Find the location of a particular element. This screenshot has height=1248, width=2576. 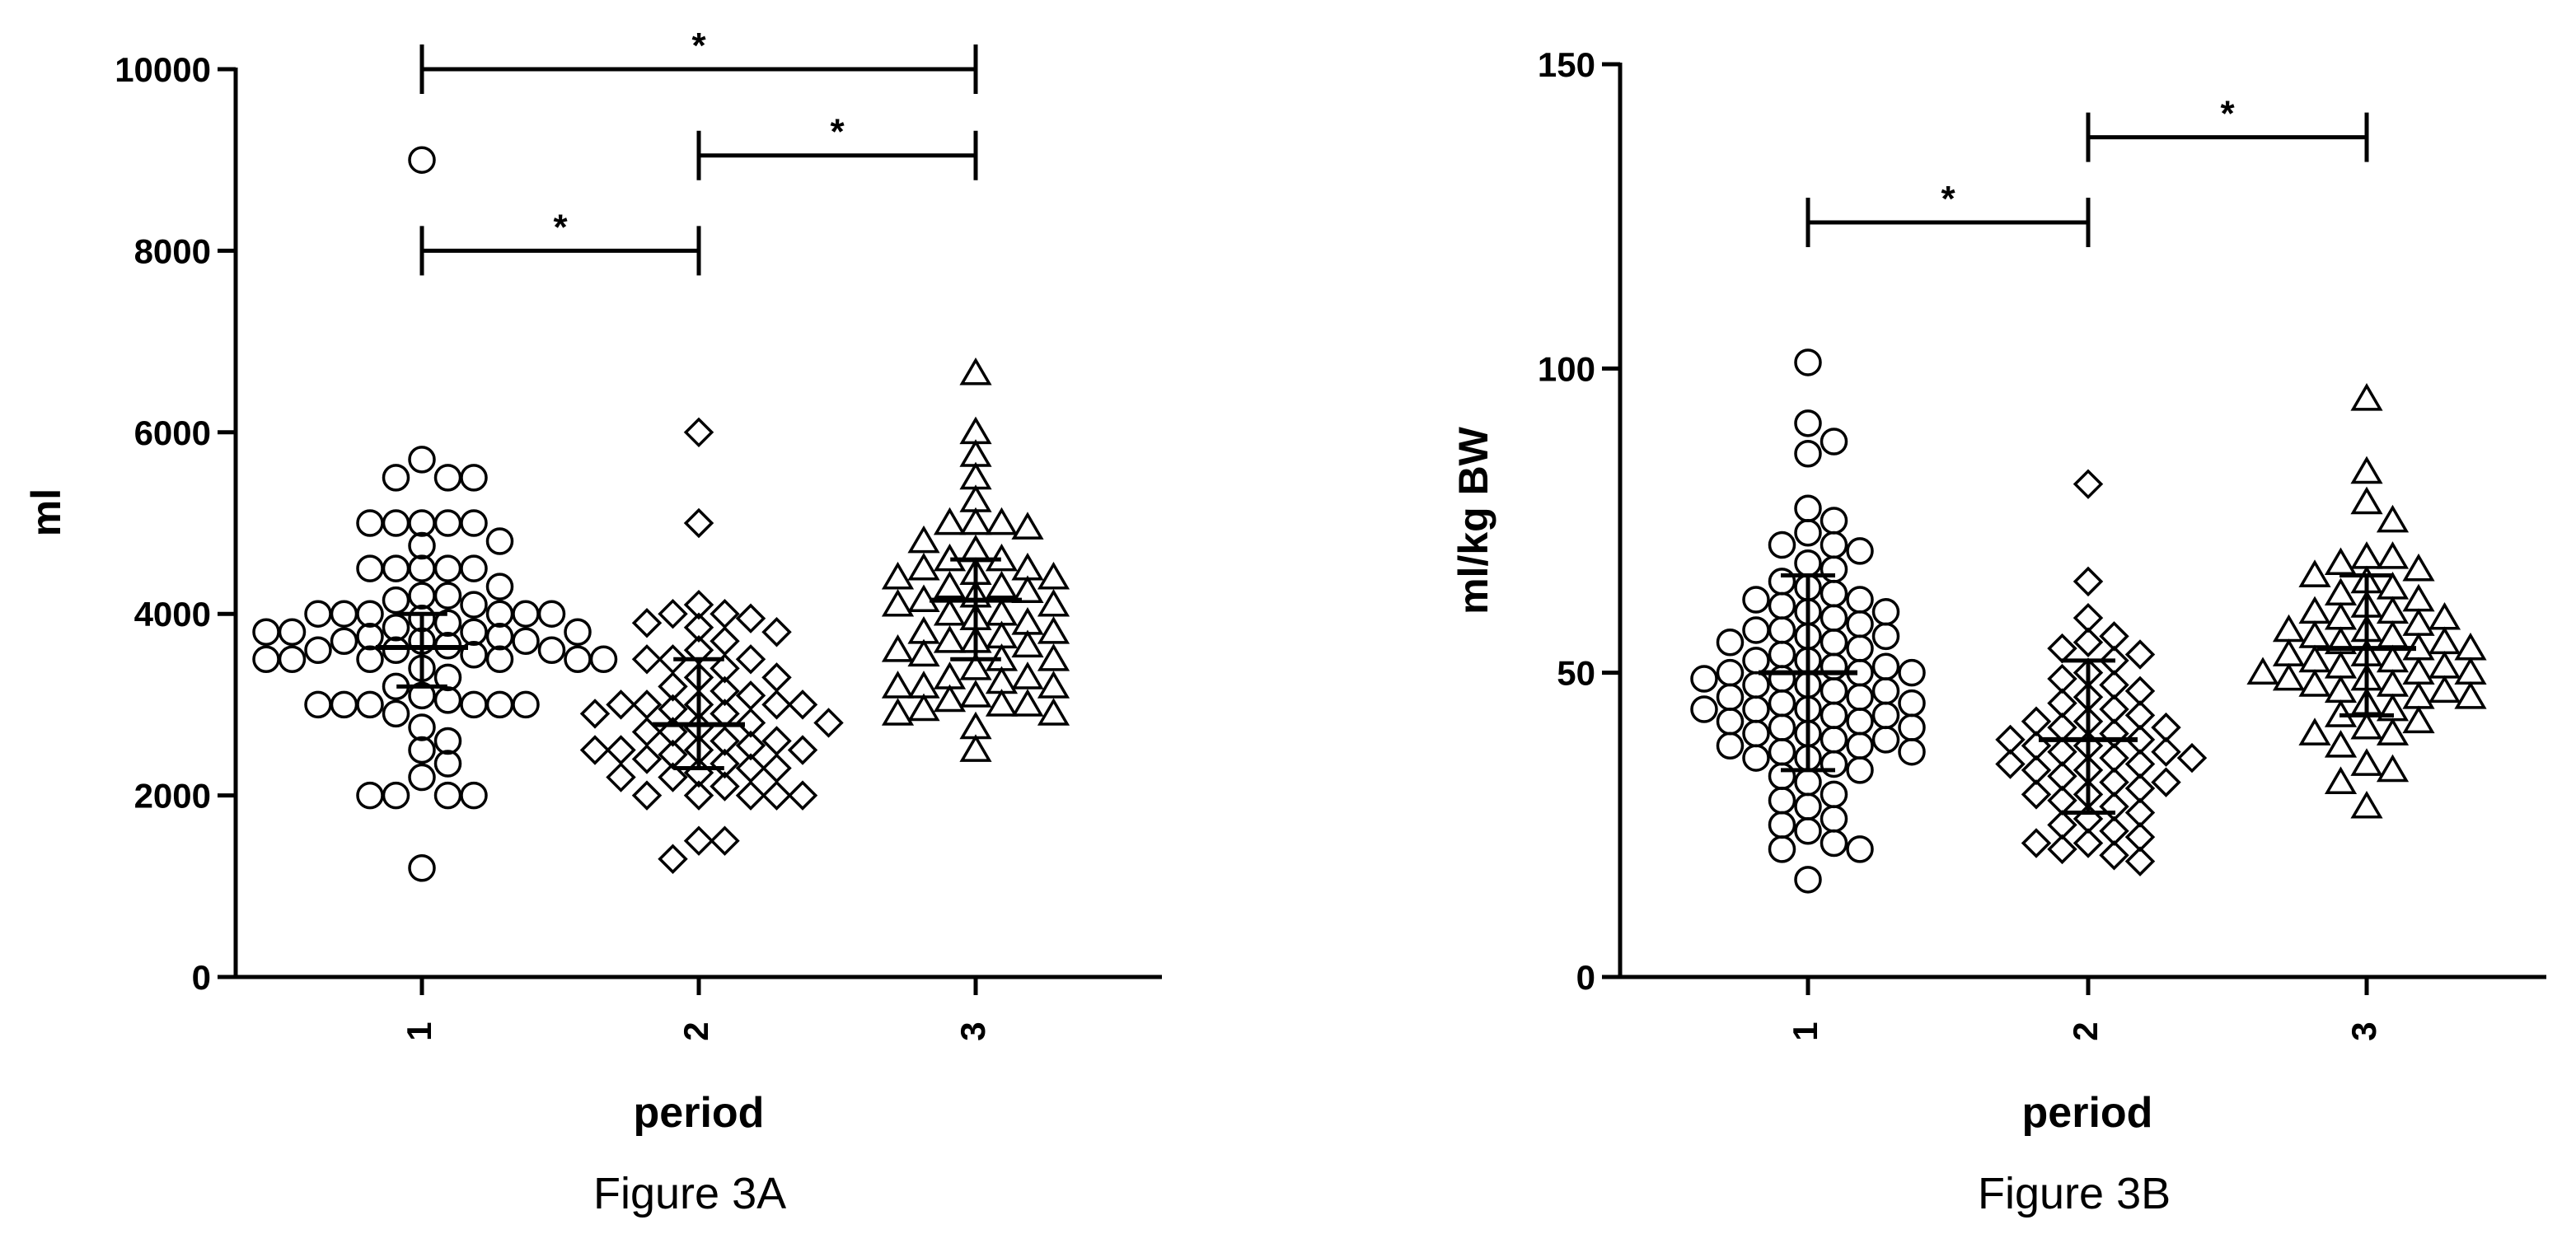

x-tick-label: 2 is located at coordinates (696, 1030).